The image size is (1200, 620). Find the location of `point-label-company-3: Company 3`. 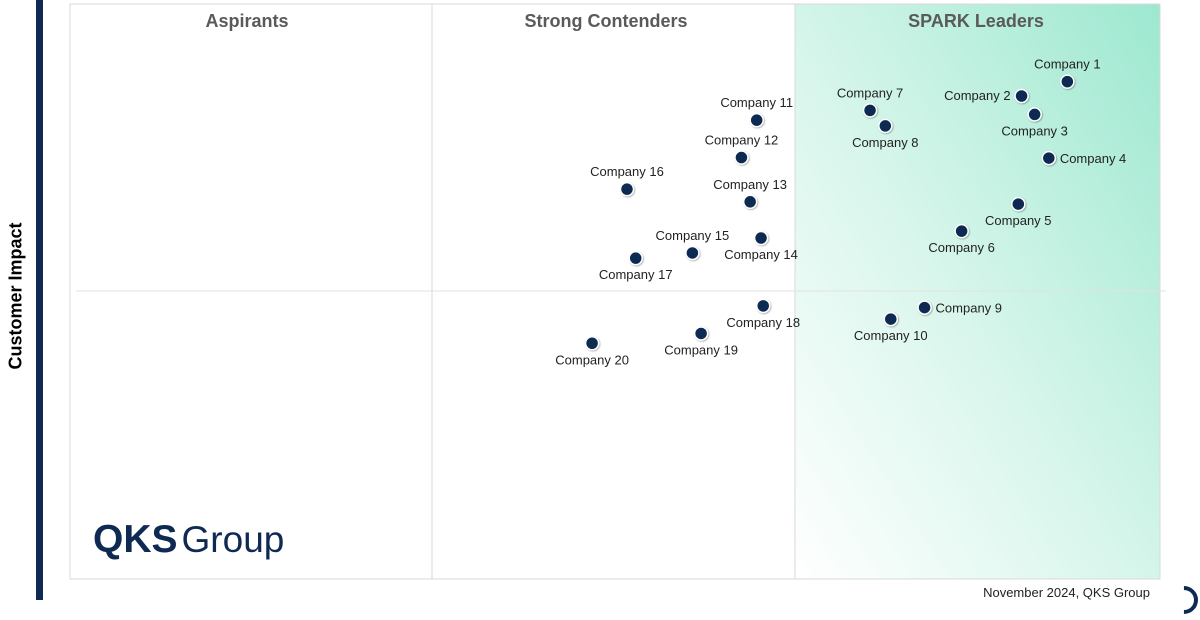

point-label-company-3: Company 3 is located at coordinates (1034, 130).